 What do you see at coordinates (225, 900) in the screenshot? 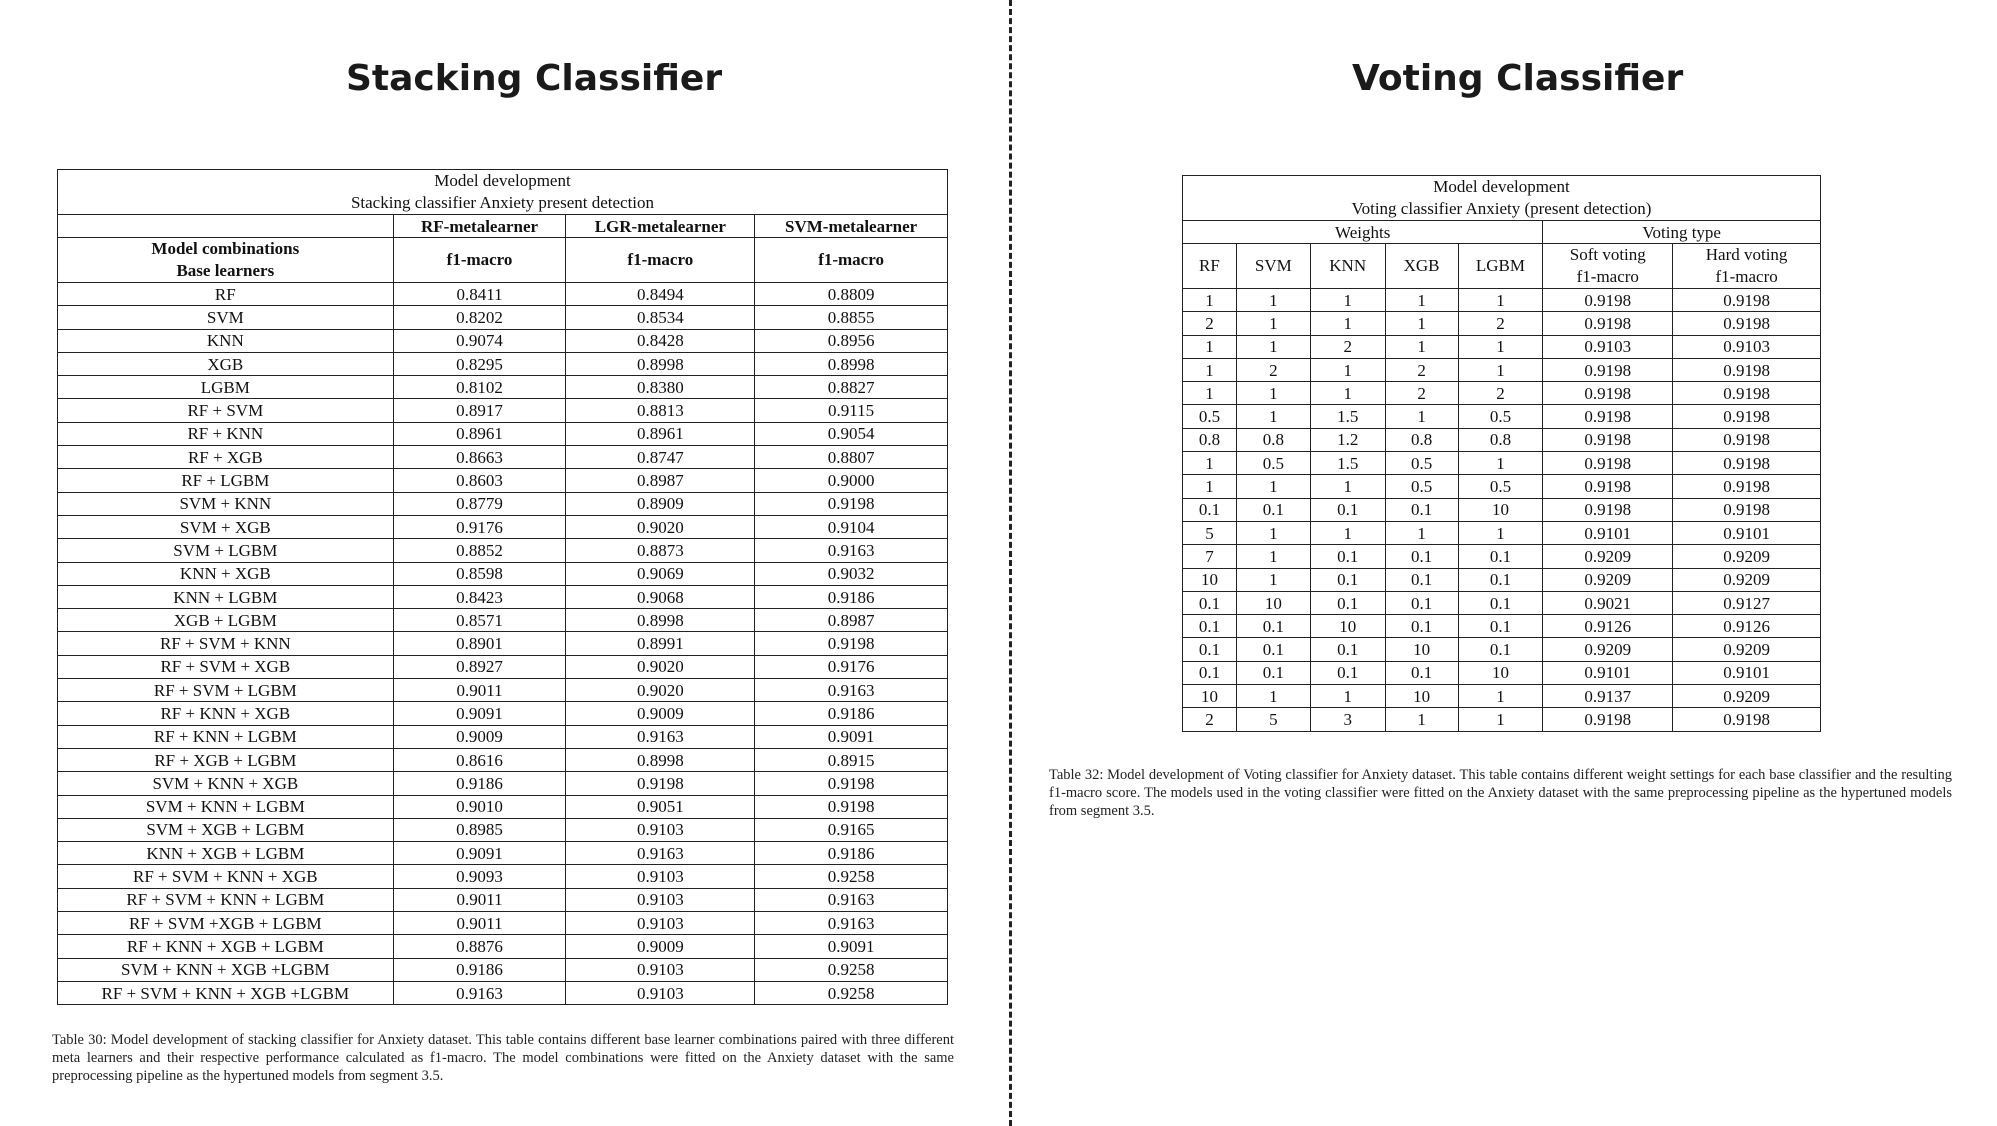
I see `model-combination-cell: RF + SVM + KNN + LGBM` at bounding box center [225, 900].